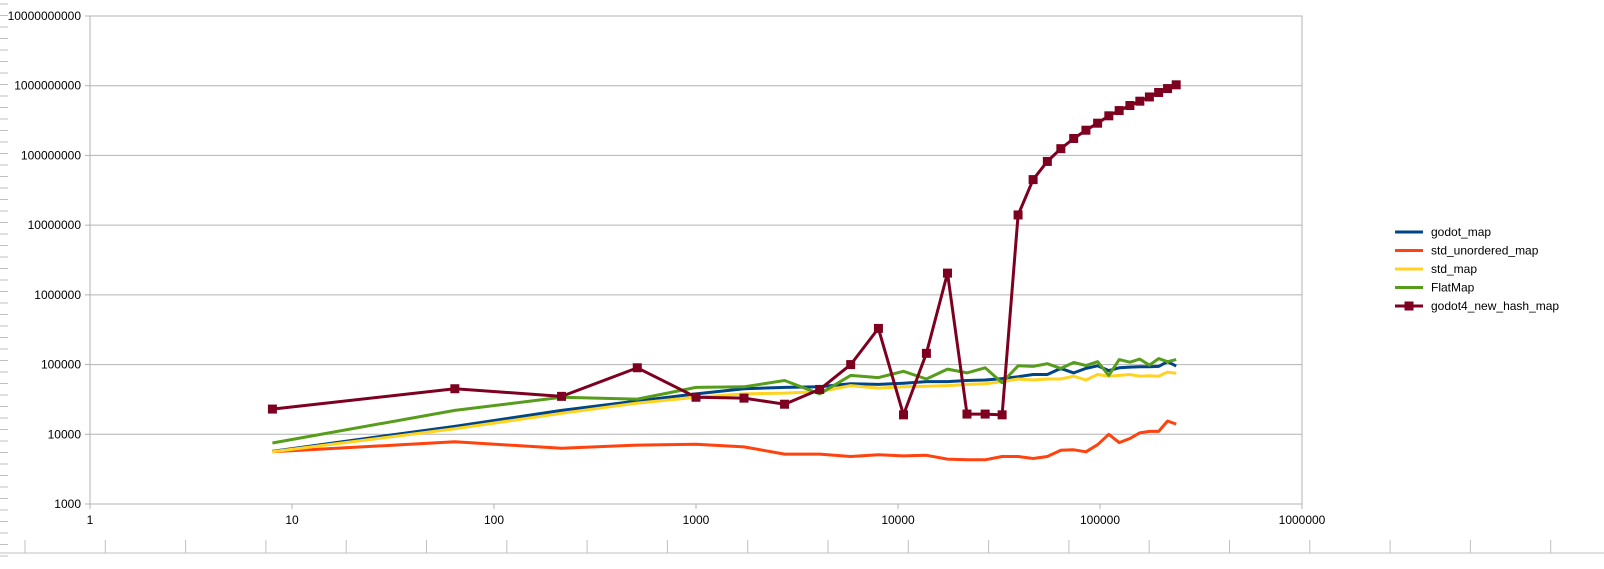 The image size is (1604, 569). I want to click on legend-item: FlatMap, so click(1435, 288).